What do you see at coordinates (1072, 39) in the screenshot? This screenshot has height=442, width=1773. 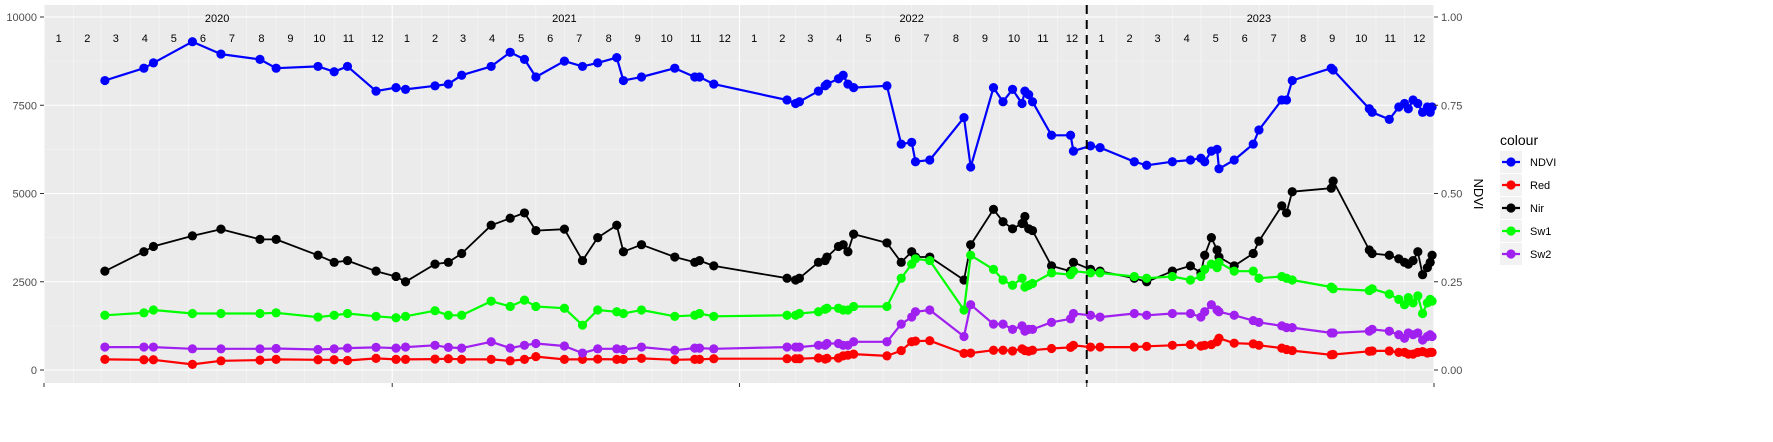 I see `month-label: 12` at bounding box center [1072, 39].